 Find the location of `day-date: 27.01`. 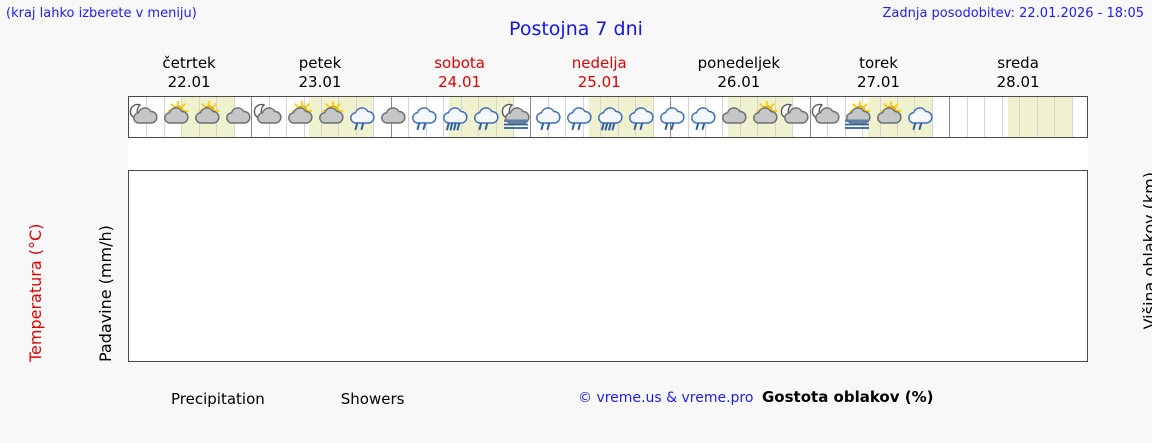

day-date: 27.01 is located at coordinates (878, 82).